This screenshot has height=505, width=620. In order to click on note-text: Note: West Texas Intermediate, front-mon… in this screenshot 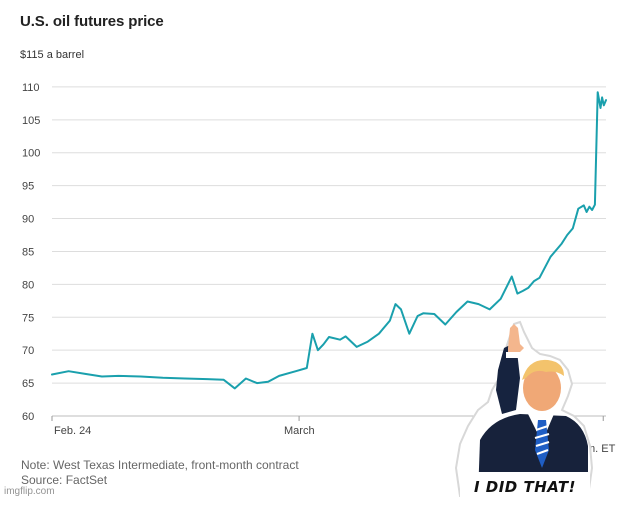, I will do `click(160, 465)`.